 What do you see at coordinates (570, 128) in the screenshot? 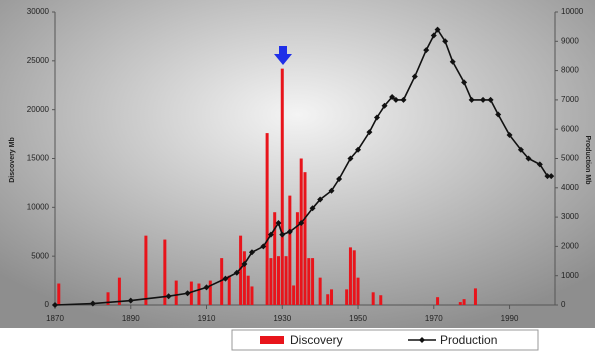
I see `y2-tick-label: 6000` at bounding box center [570, 128].